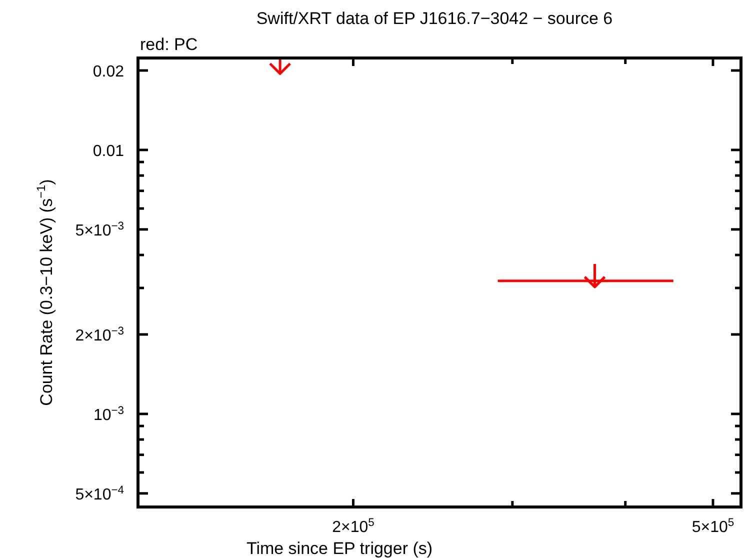 The height and width of the screenshot is (558, 754). What do you see at coordinates (169, 44) in the screenshot?
I see `text: red: PC` at bounding box center [169, 44].